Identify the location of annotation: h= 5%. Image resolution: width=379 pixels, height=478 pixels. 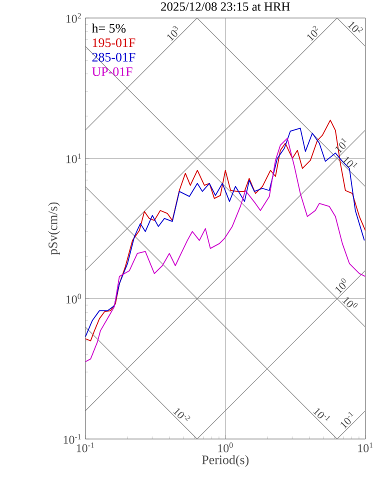
(109, 28).